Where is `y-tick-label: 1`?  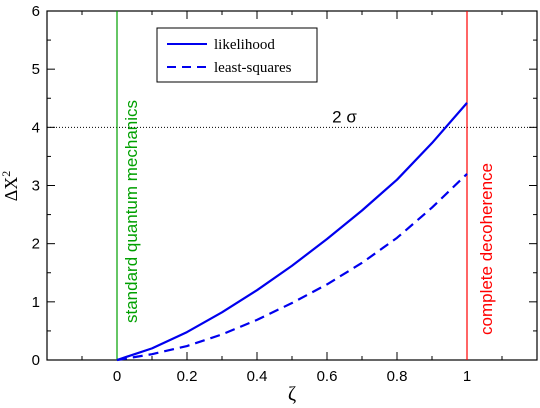 y-tick-label: 1 is located at coordinates (36, 302).